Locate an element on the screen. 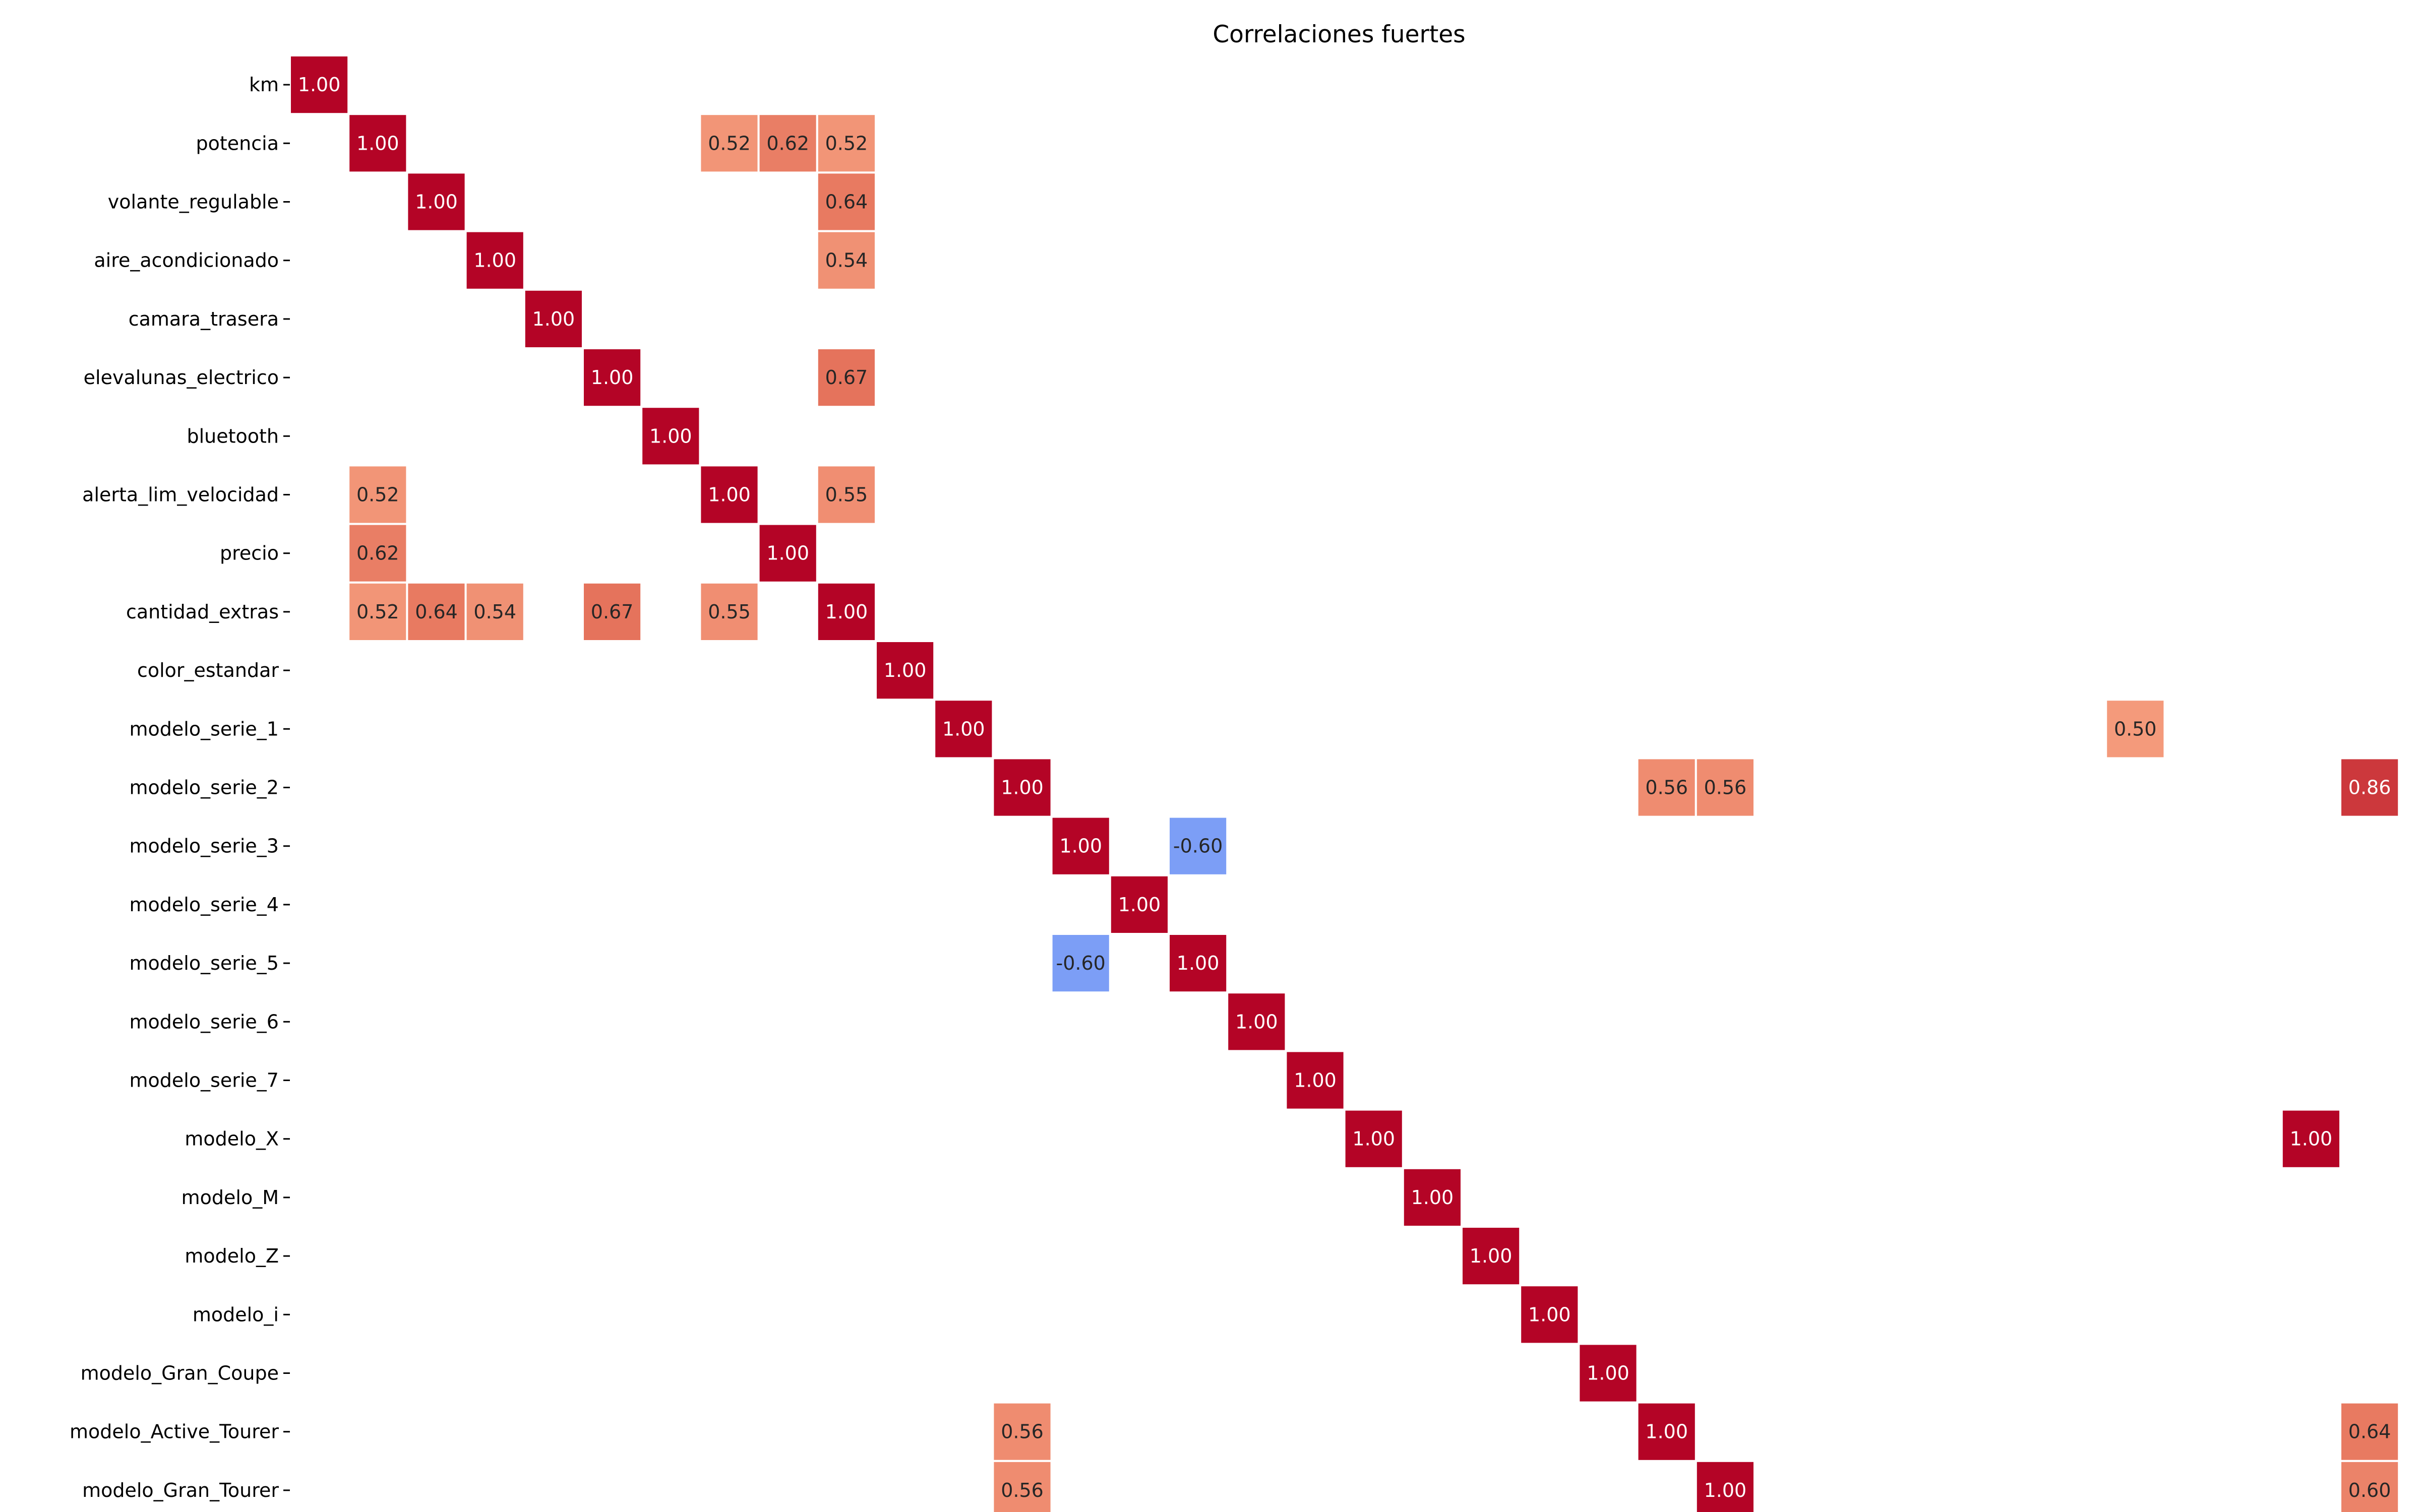 This screenshot has height=1512, width=2420. y-tick-label: modelo_Gran_Coupe is located at coordinates (180, 1373).